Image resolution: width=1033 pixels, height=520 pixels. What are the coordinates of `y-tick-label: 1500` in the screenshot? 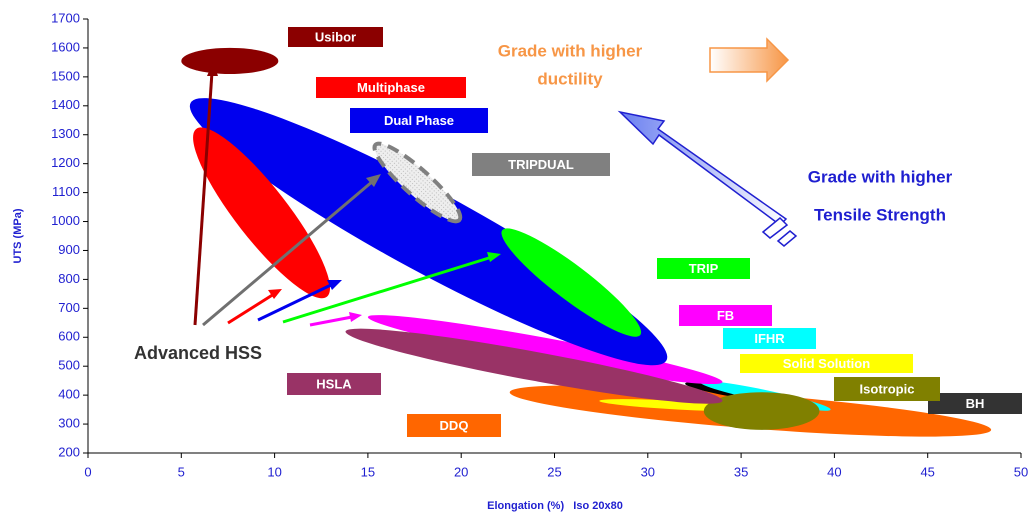 It's located at (65, 75).